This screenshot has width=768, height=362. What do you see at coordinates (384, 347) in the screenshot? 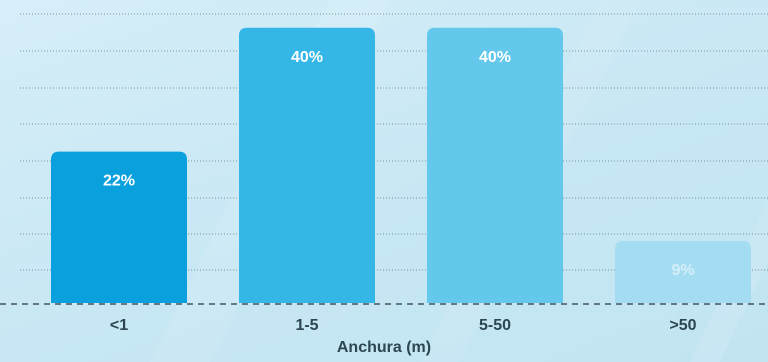
I see `x-axis-title: Anchura (m)` at bounding box center [384, 347].